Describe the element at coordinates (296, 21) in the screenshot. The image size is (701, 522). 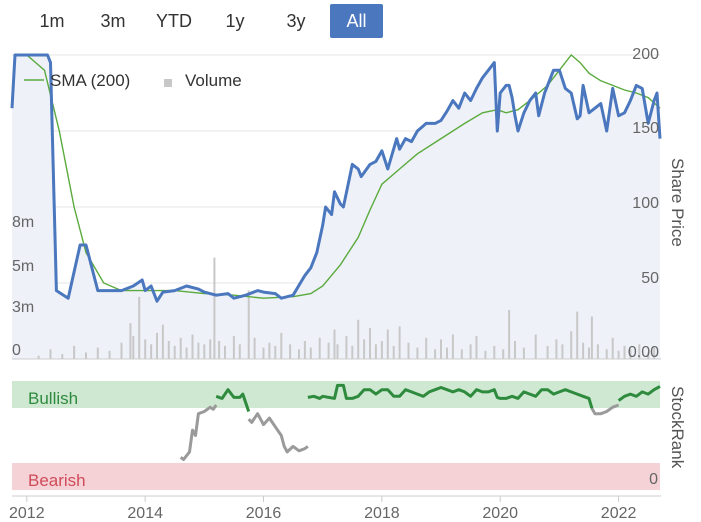
I see `range-button-3y: 3y` at that location.